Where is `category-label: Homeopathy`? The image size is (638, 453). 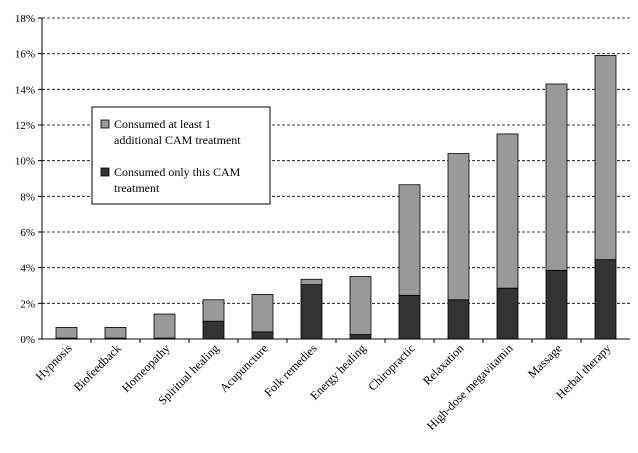
category-label: Homeopathy is located at coordinates (146, 368).